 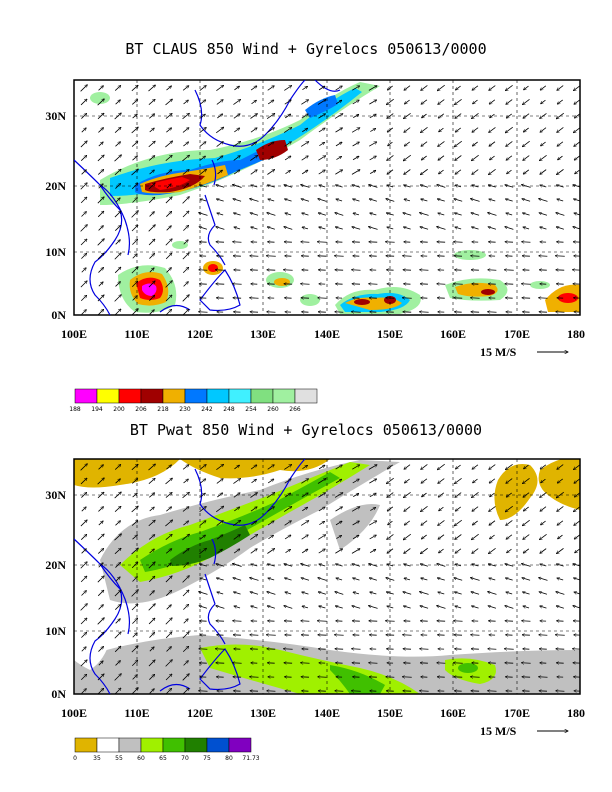 I want to click on panel1-coastlines, so click(x=207, y=197).